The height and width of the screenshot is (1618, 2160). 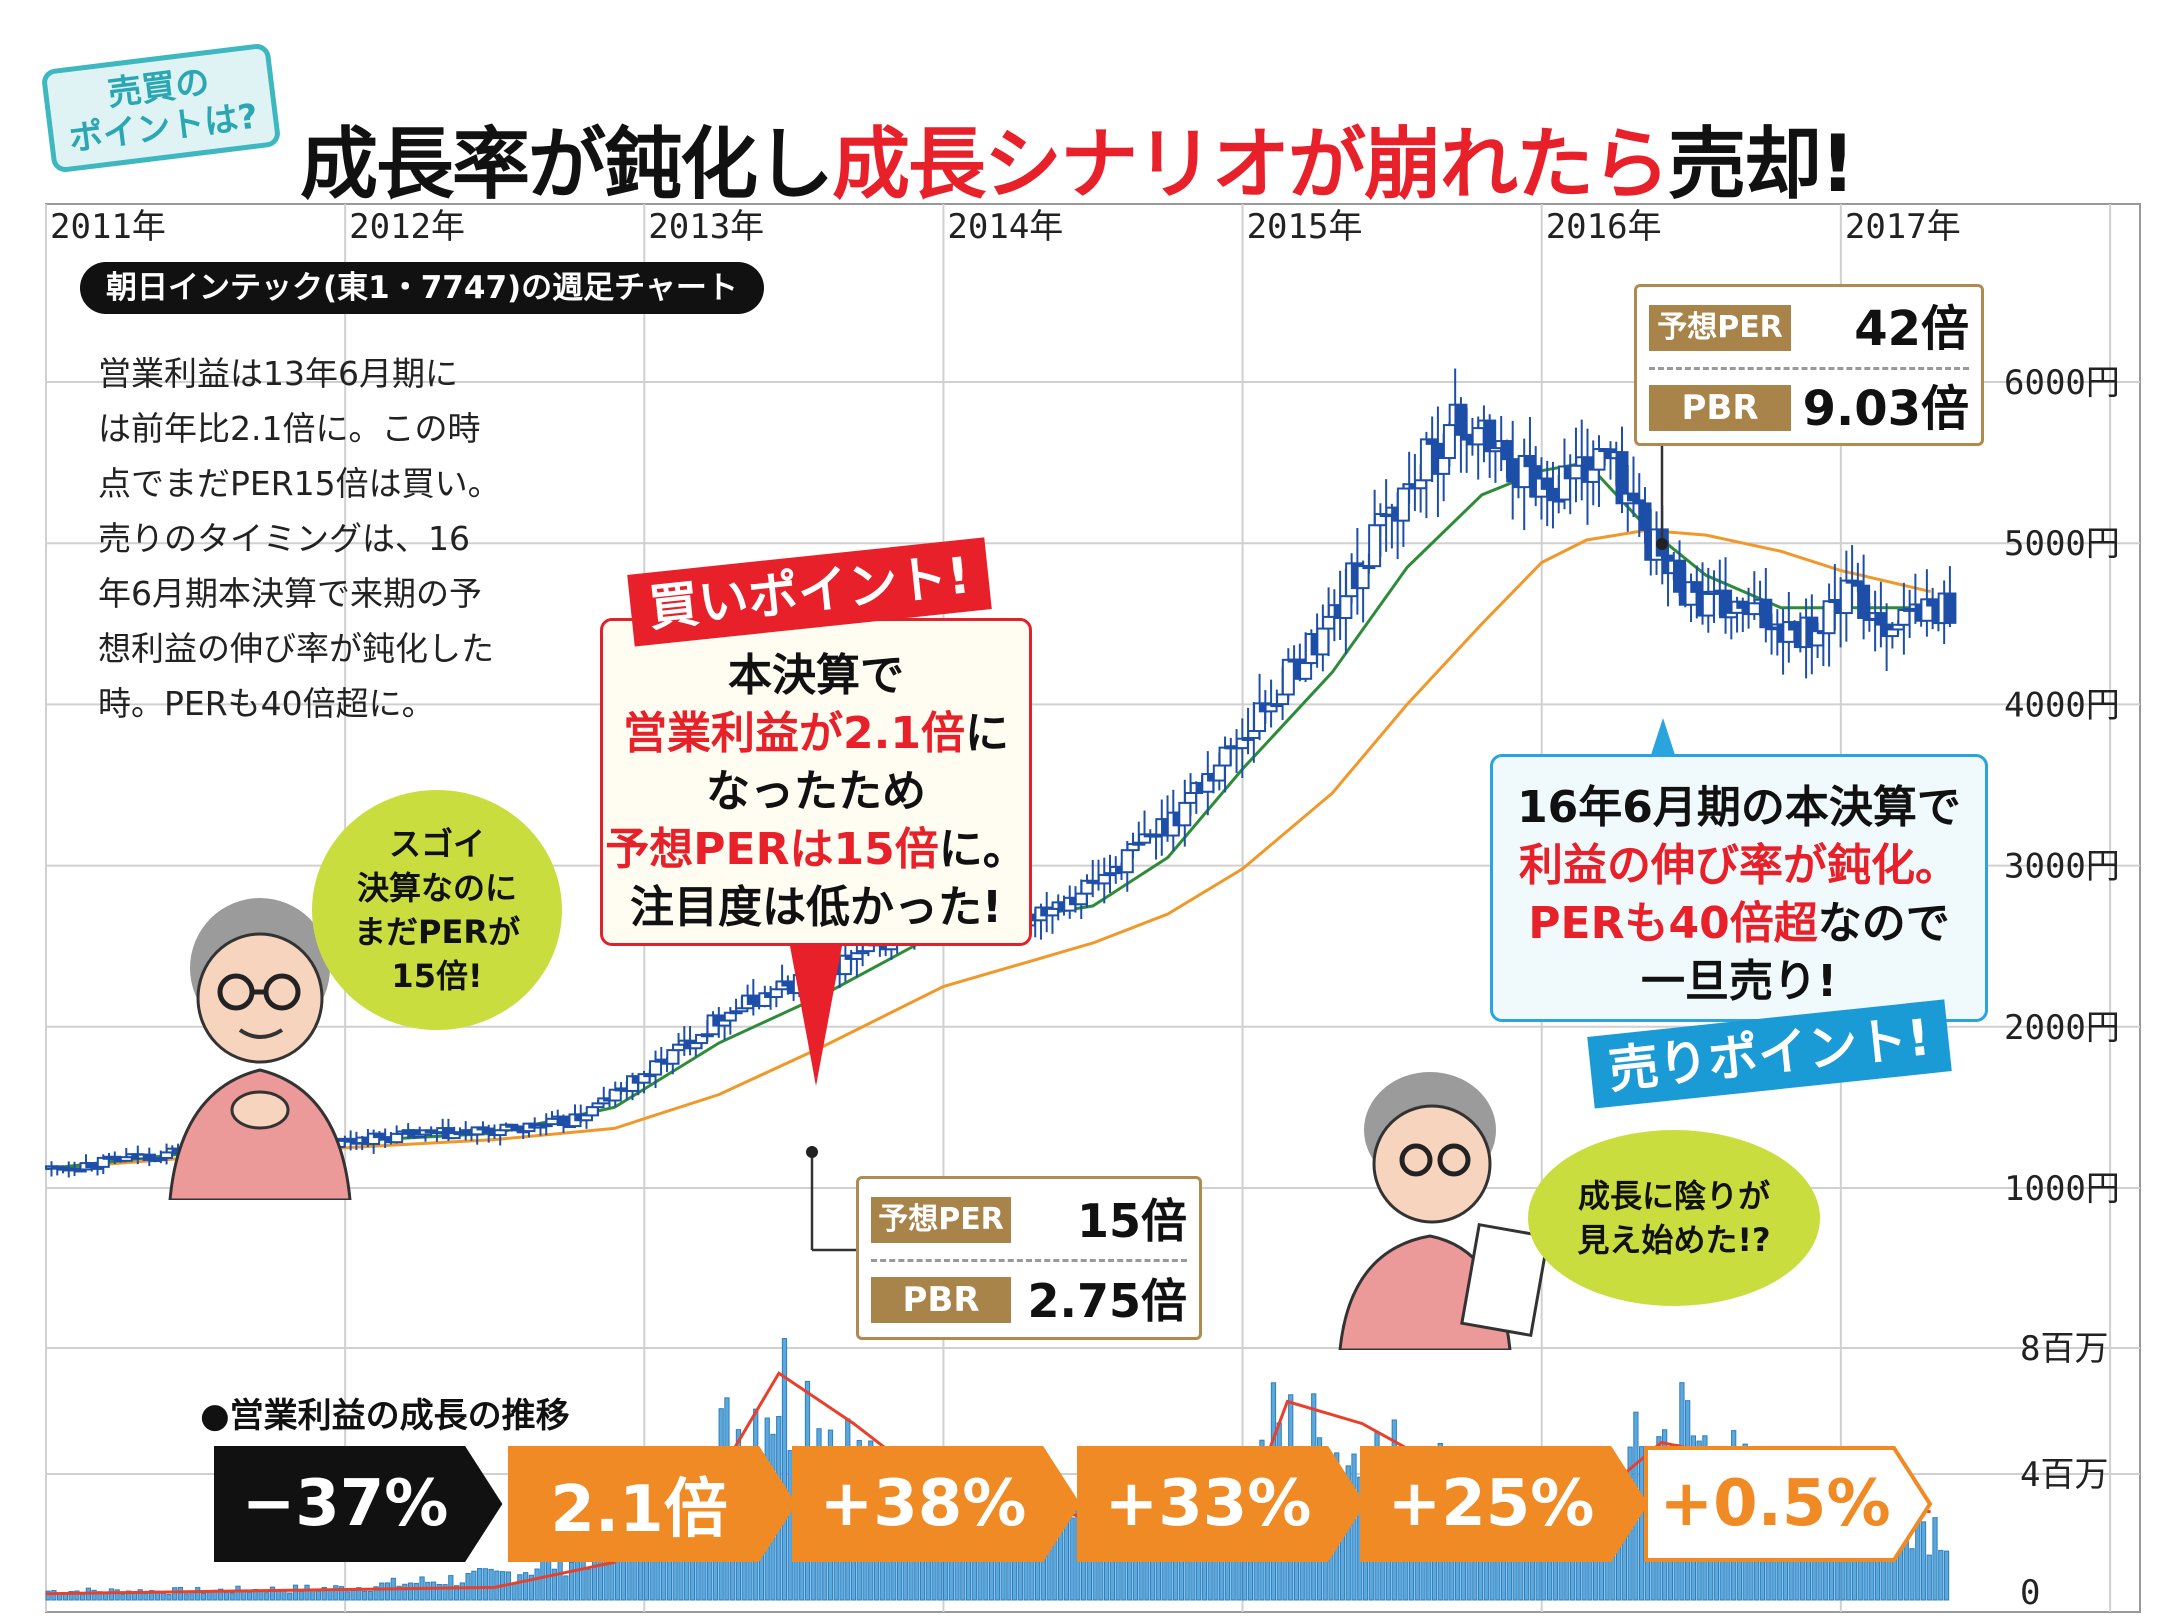 What do you see at coordinates (982, 849) in the screenshot?
I see `buy-line-4b: に。` at bounding box center [982, 849].